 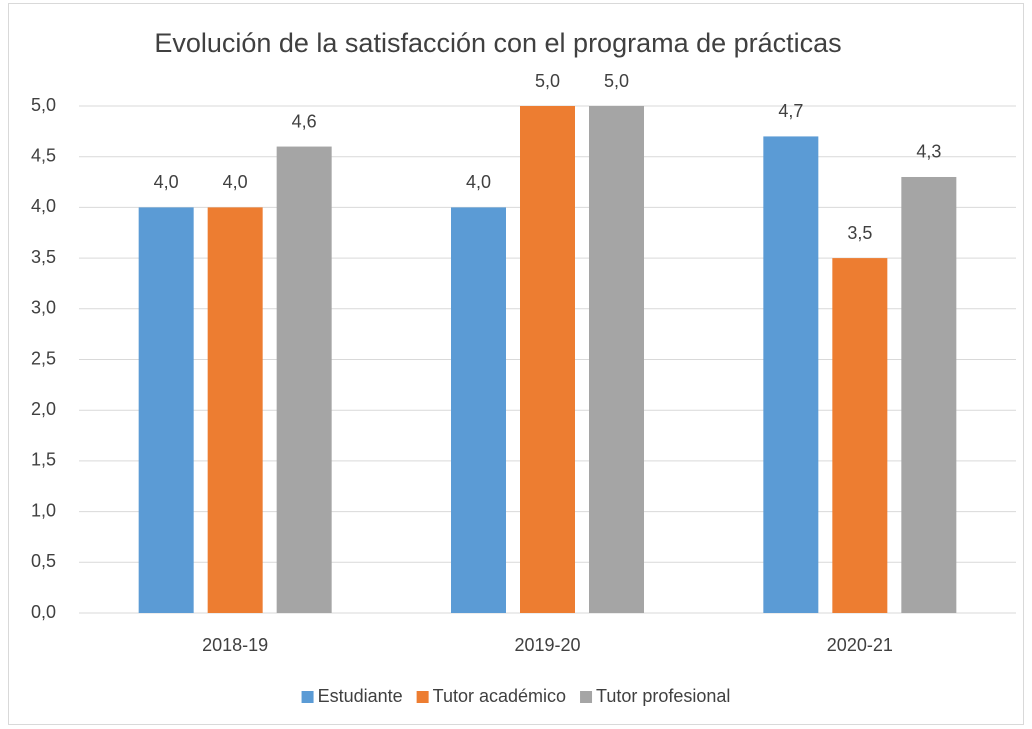 What do you see at coordinates (43, 206) in the screenshot?
I see `y-tick-label: 4,0` at bounding box center [43, 206].